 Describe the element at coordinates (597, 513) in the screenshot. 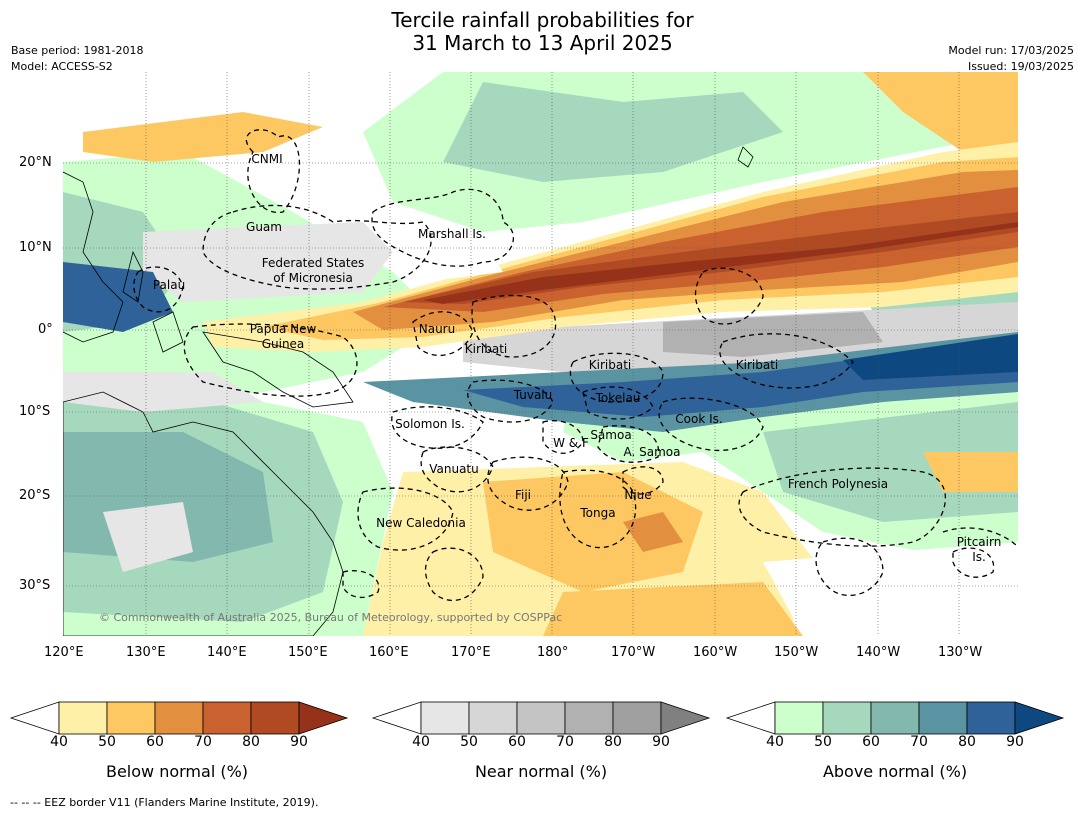

I see `label-tonga: Tonga` at that location.